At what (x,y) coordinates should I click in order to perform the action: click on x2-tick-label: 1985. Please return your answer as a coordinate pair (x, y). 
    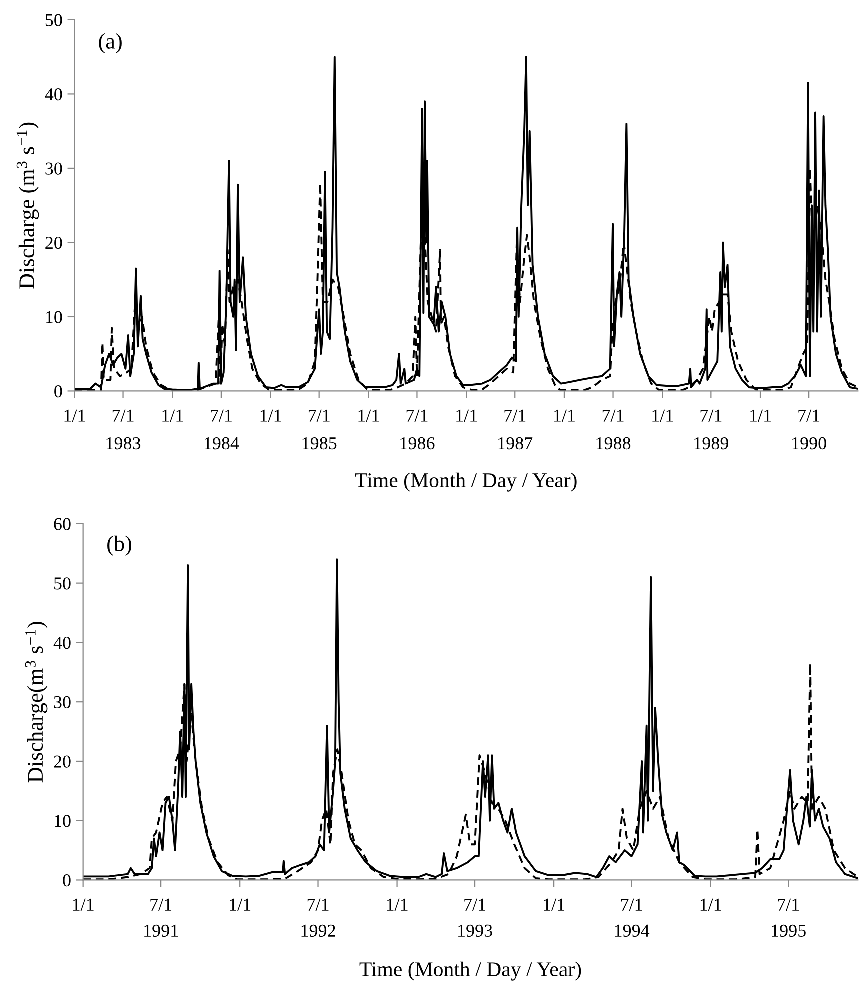
    Looking at the image, I should click on (319, 443).